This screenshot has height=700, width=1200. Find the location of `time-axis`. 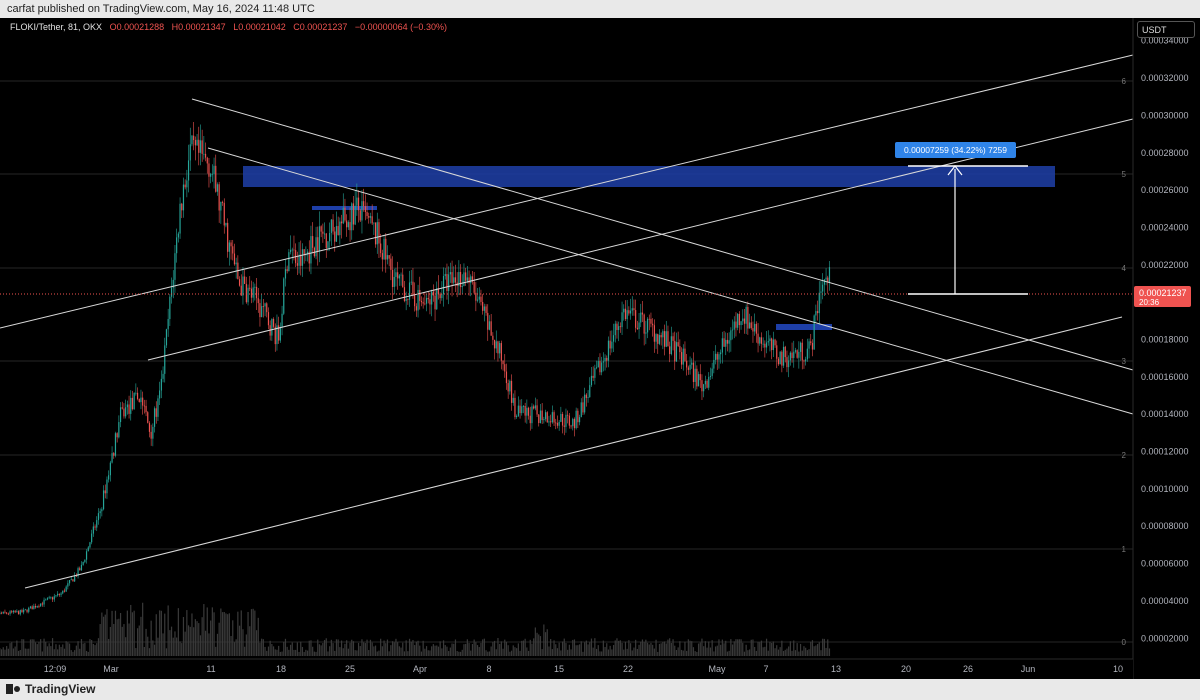

time-axis is located at coordinates (566, 668).